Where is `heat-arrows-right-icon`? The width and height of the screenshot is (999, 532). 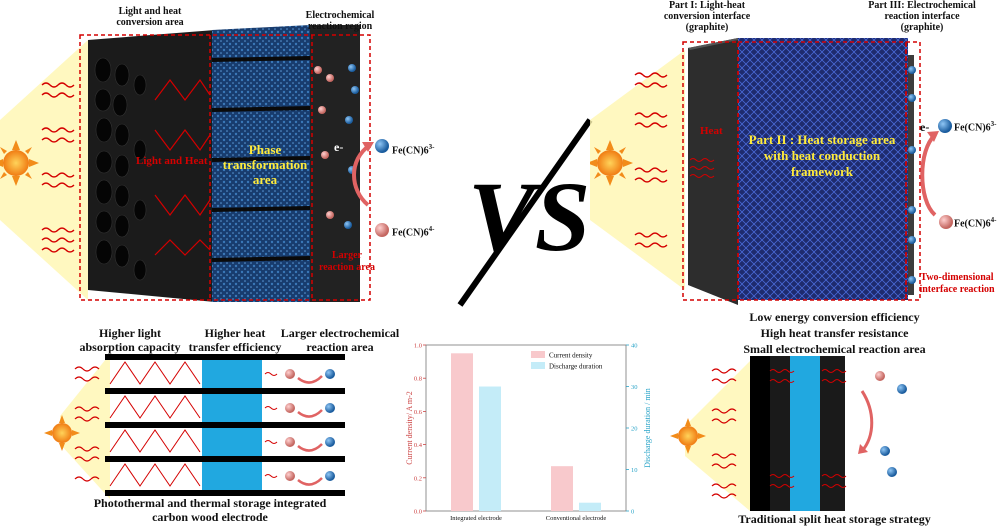
heat-arrows-right-icon is located at coordinates (651, 160).